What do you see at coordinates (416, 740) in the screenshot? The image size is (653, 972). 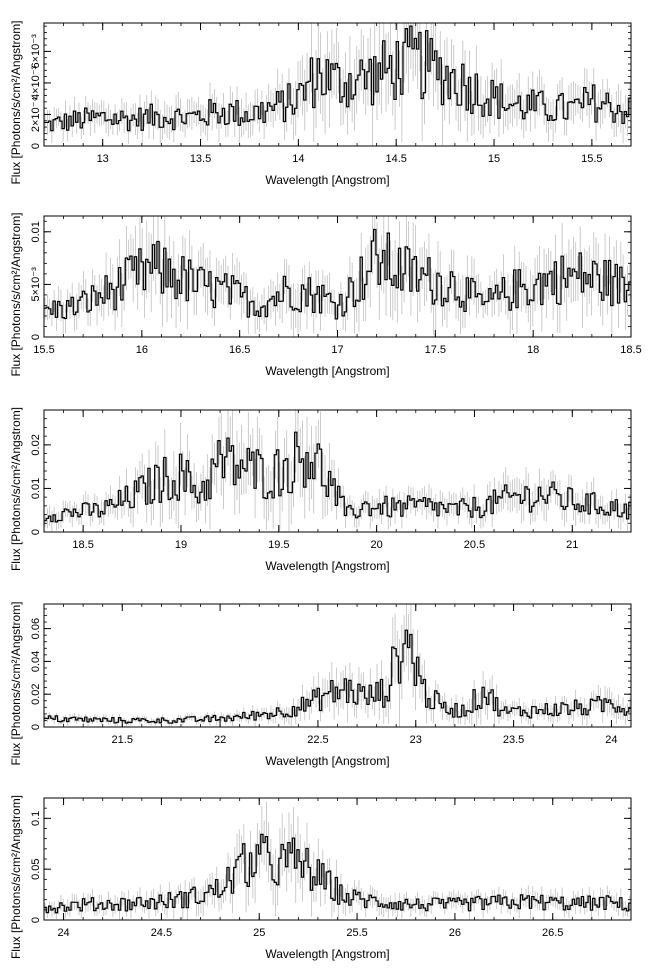 I see `x-tick-label: 23` at bounding box center [416, 740].